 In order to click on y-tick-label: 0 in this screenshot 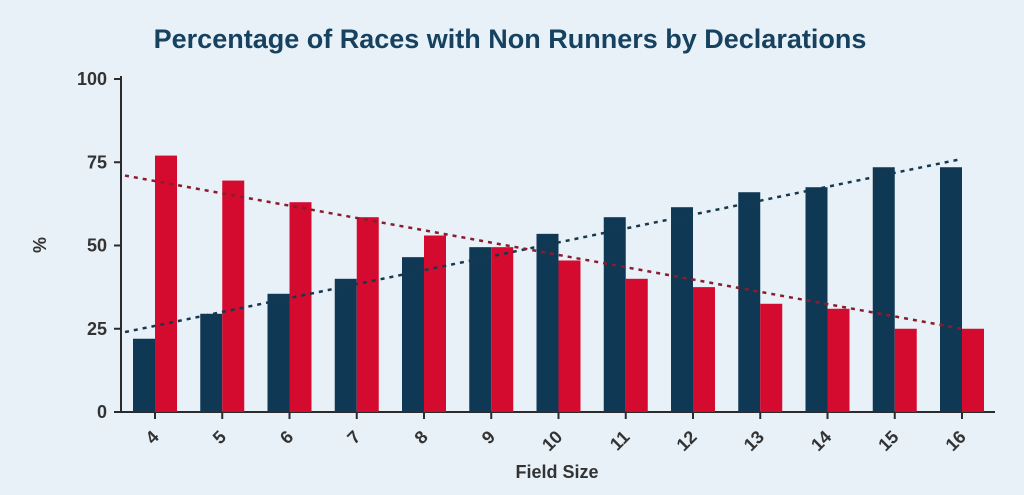, I will do `click(102, 412)`.